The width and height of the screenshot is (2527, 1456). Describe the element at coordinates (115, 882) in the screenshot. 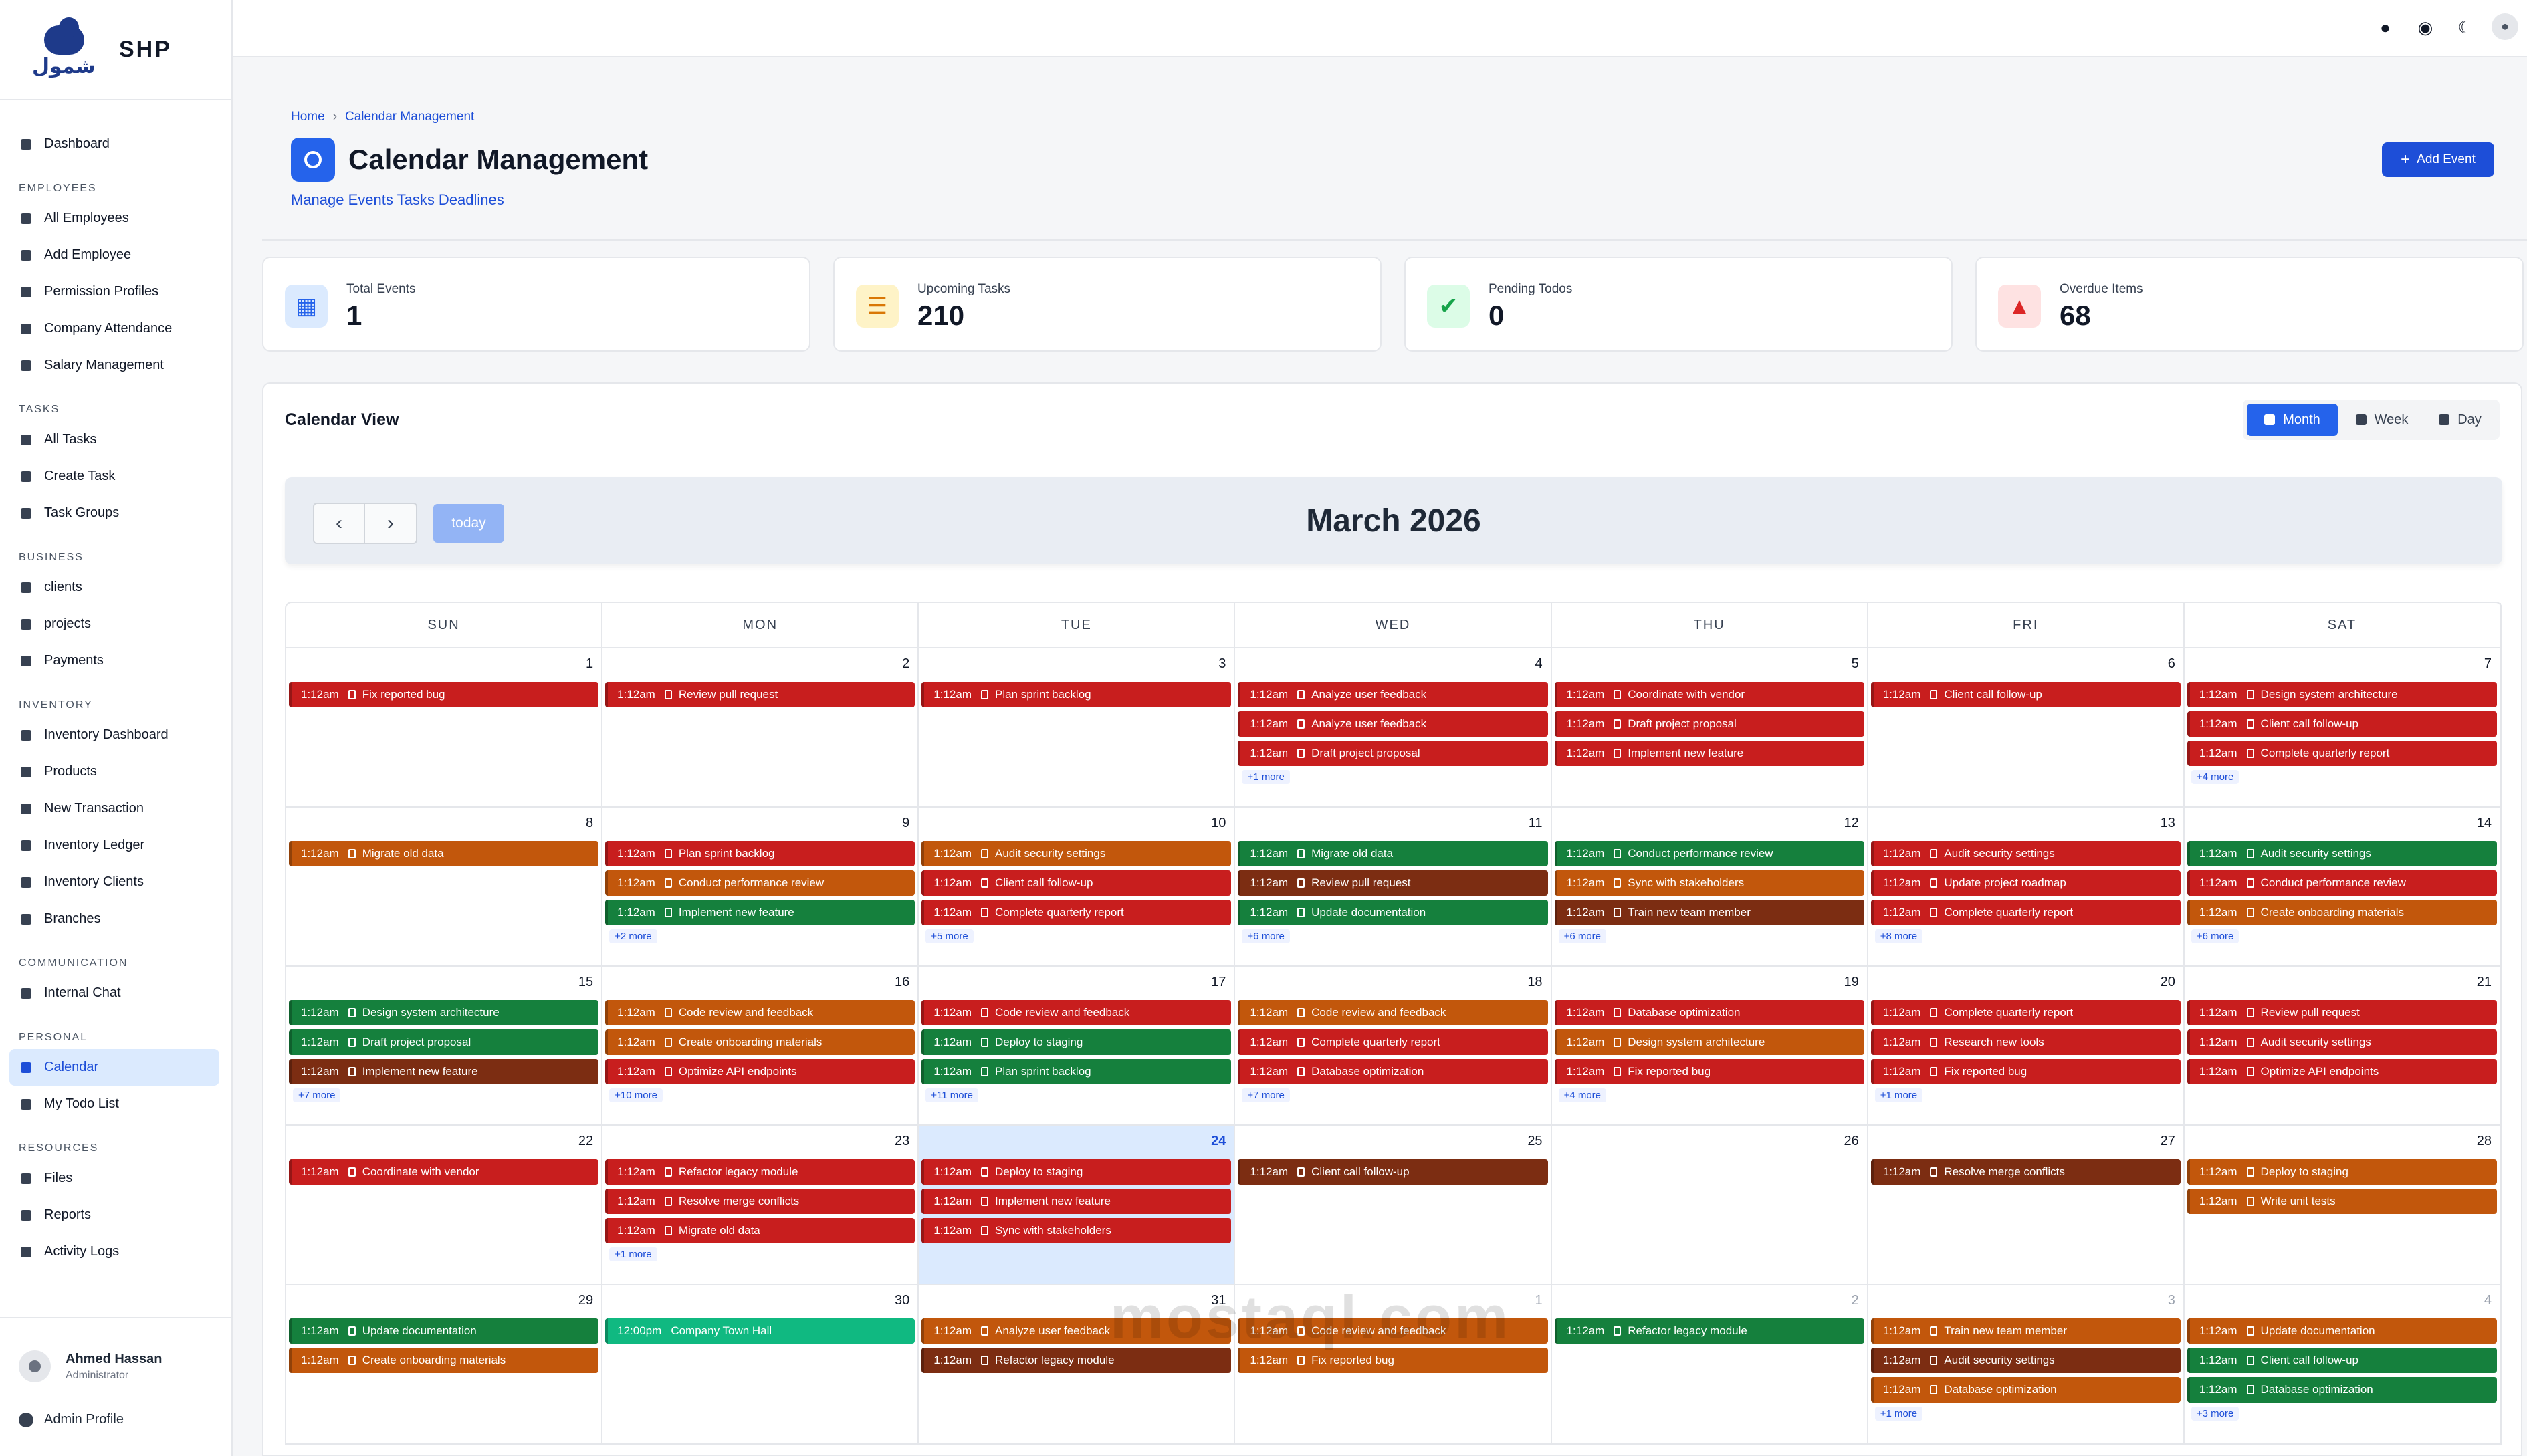

I see `sidebar-item-inventory-clients: Inventory Clients` at that location.